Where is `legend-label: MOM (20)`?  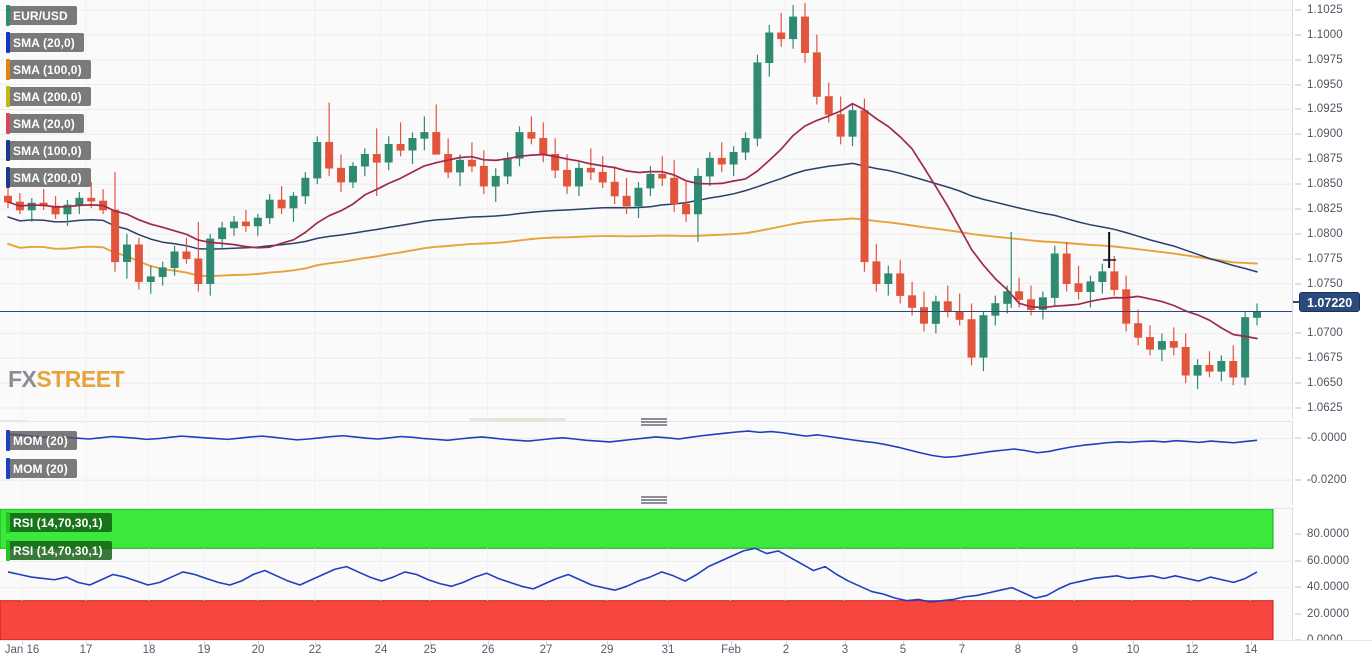 legend-label: MOM (20) is located at coordinates (40, 440).